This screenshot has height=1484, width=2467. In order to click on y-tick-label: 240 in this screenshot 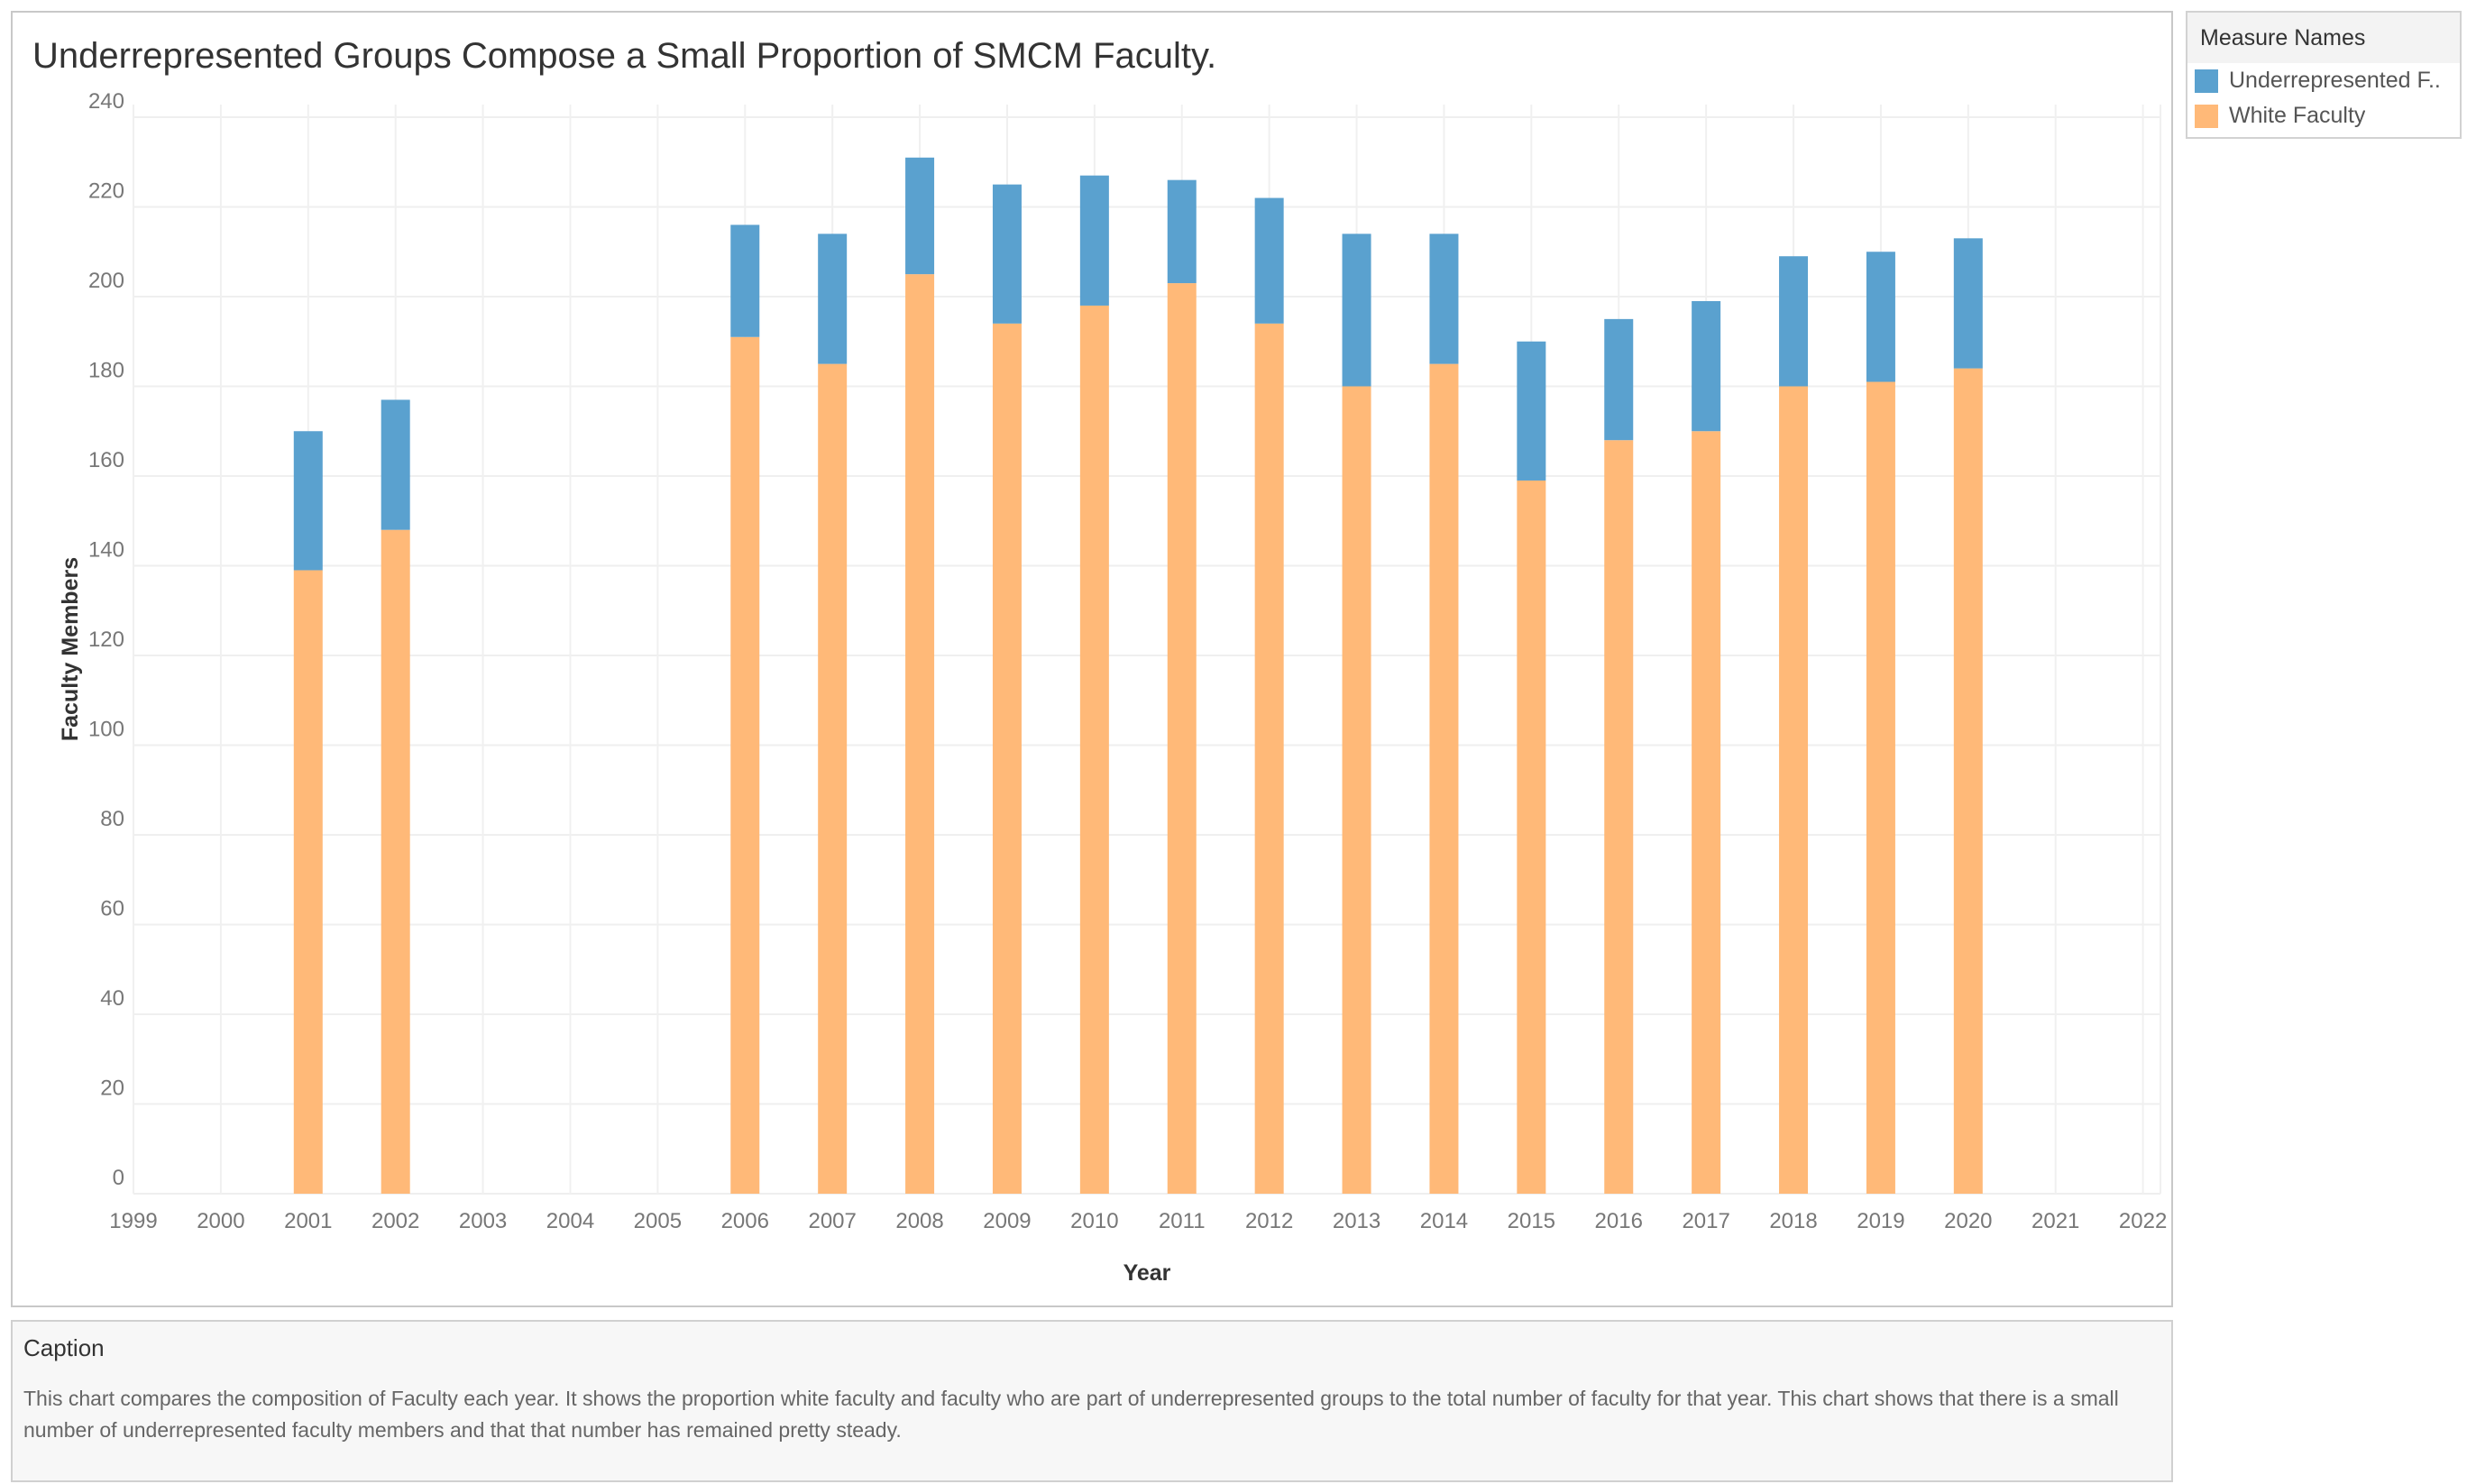, I will do `click(106, 101)`.